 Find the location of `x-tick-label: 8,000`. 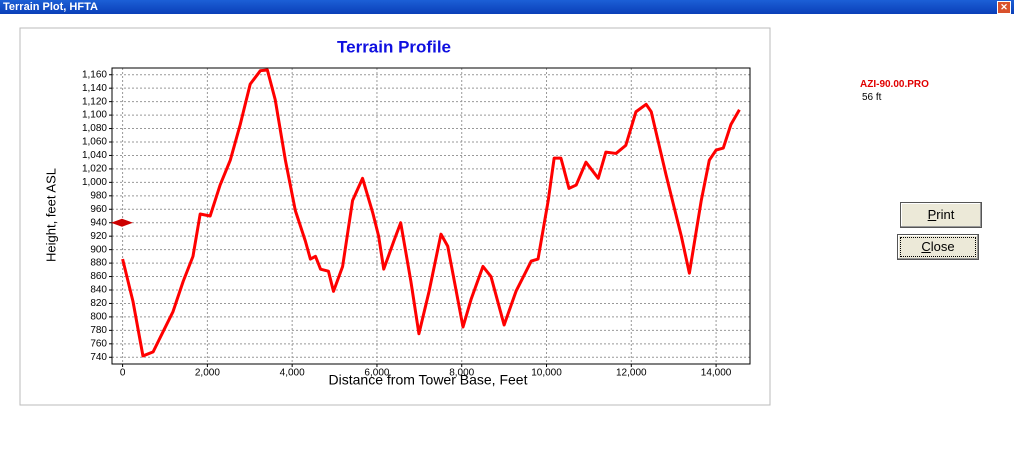

x-tick-label: 8,000 is located at coordinates (461, 373).